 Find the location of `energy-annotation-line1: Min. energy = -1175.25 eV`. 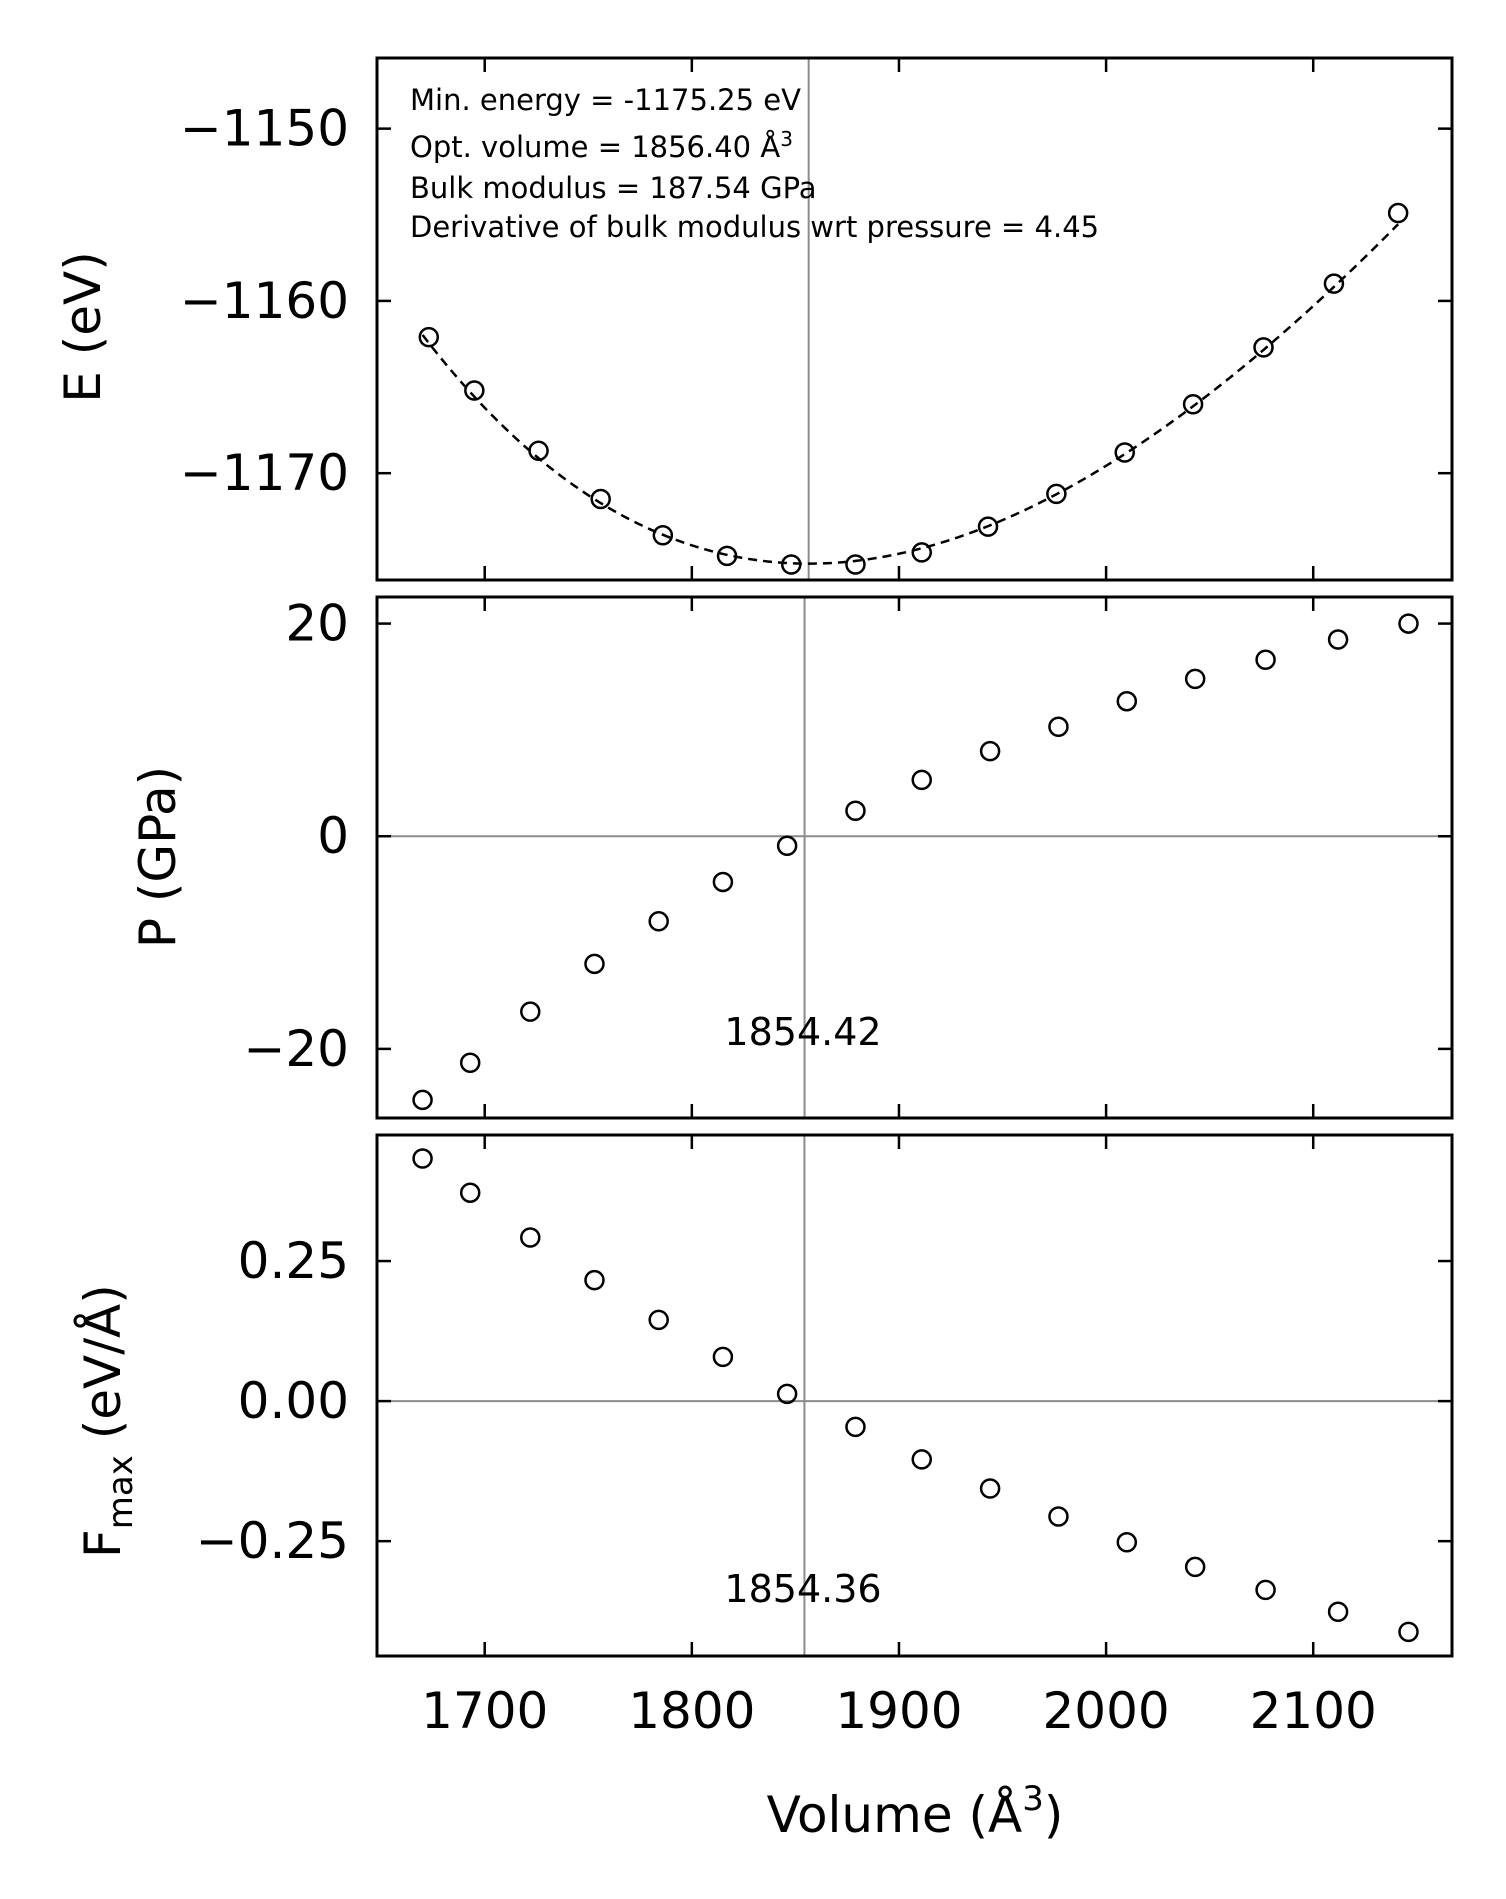

energy-annotation-line1: Min. energy = -1175.25 eV is located at coordinates (605, 100).